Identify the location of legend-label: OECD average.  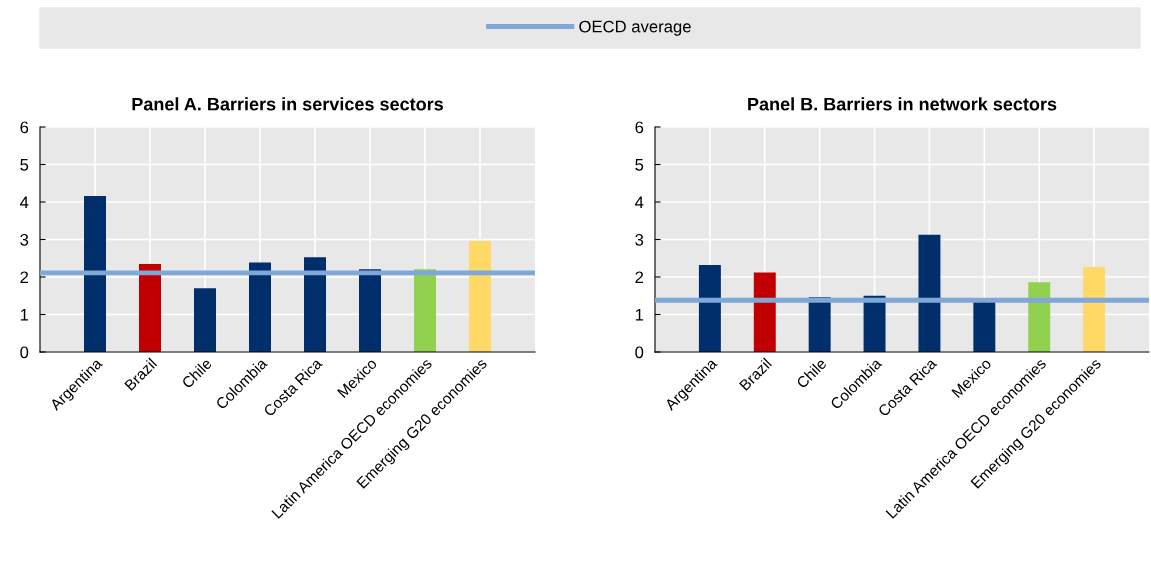
(635, 28).